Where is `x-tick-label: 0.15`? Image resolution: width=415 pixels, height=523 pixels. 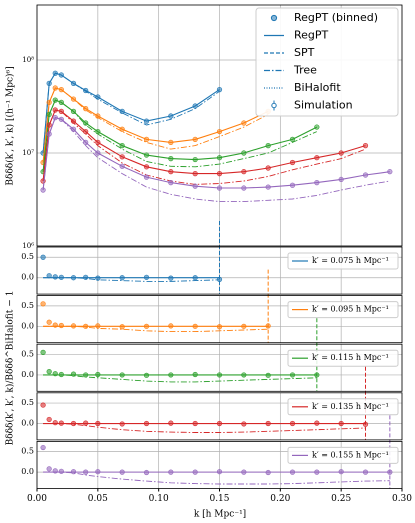 x-tick-label: 0.15 is located at coordinates (219, 499).